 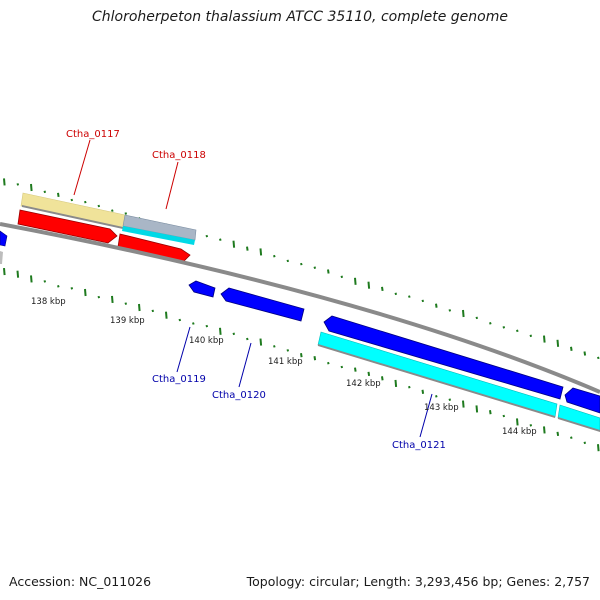 I want to click on gene-label-ctha-0119: Ctha_0119, so click(x=179, y=379).